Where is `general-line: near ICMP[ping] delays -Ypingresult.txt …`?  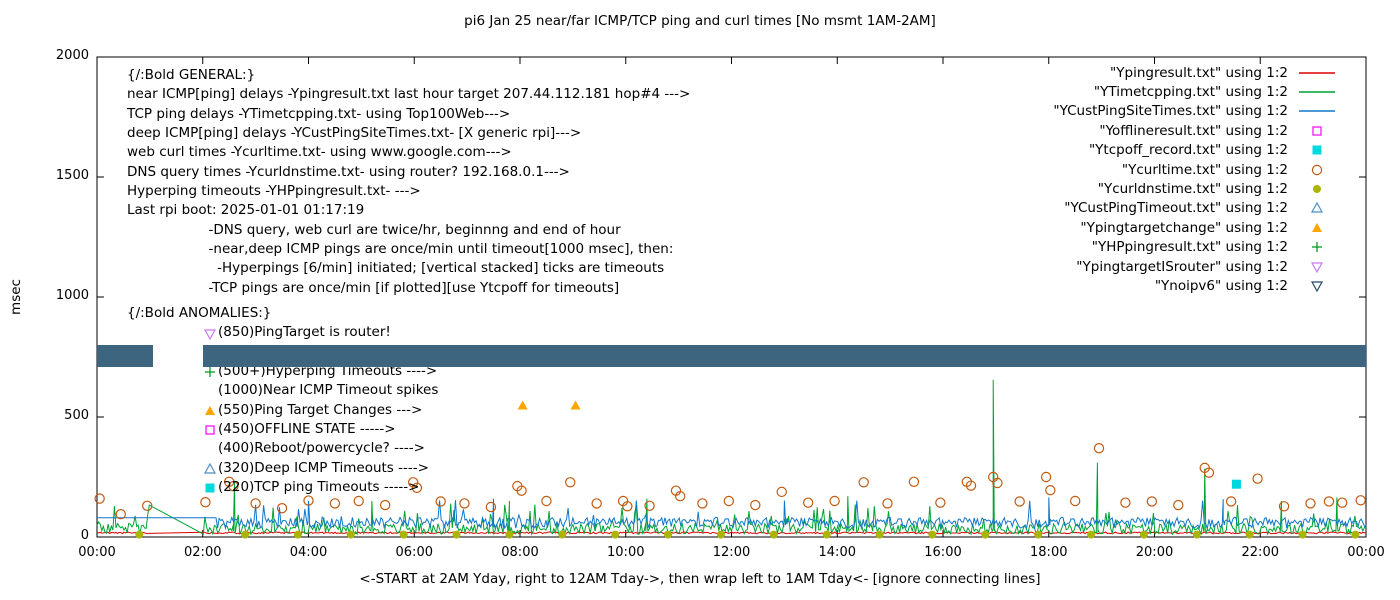 general-line: near ICMP[ping] delays -Ypingresult.txt … is located at coordinates (409, 94).